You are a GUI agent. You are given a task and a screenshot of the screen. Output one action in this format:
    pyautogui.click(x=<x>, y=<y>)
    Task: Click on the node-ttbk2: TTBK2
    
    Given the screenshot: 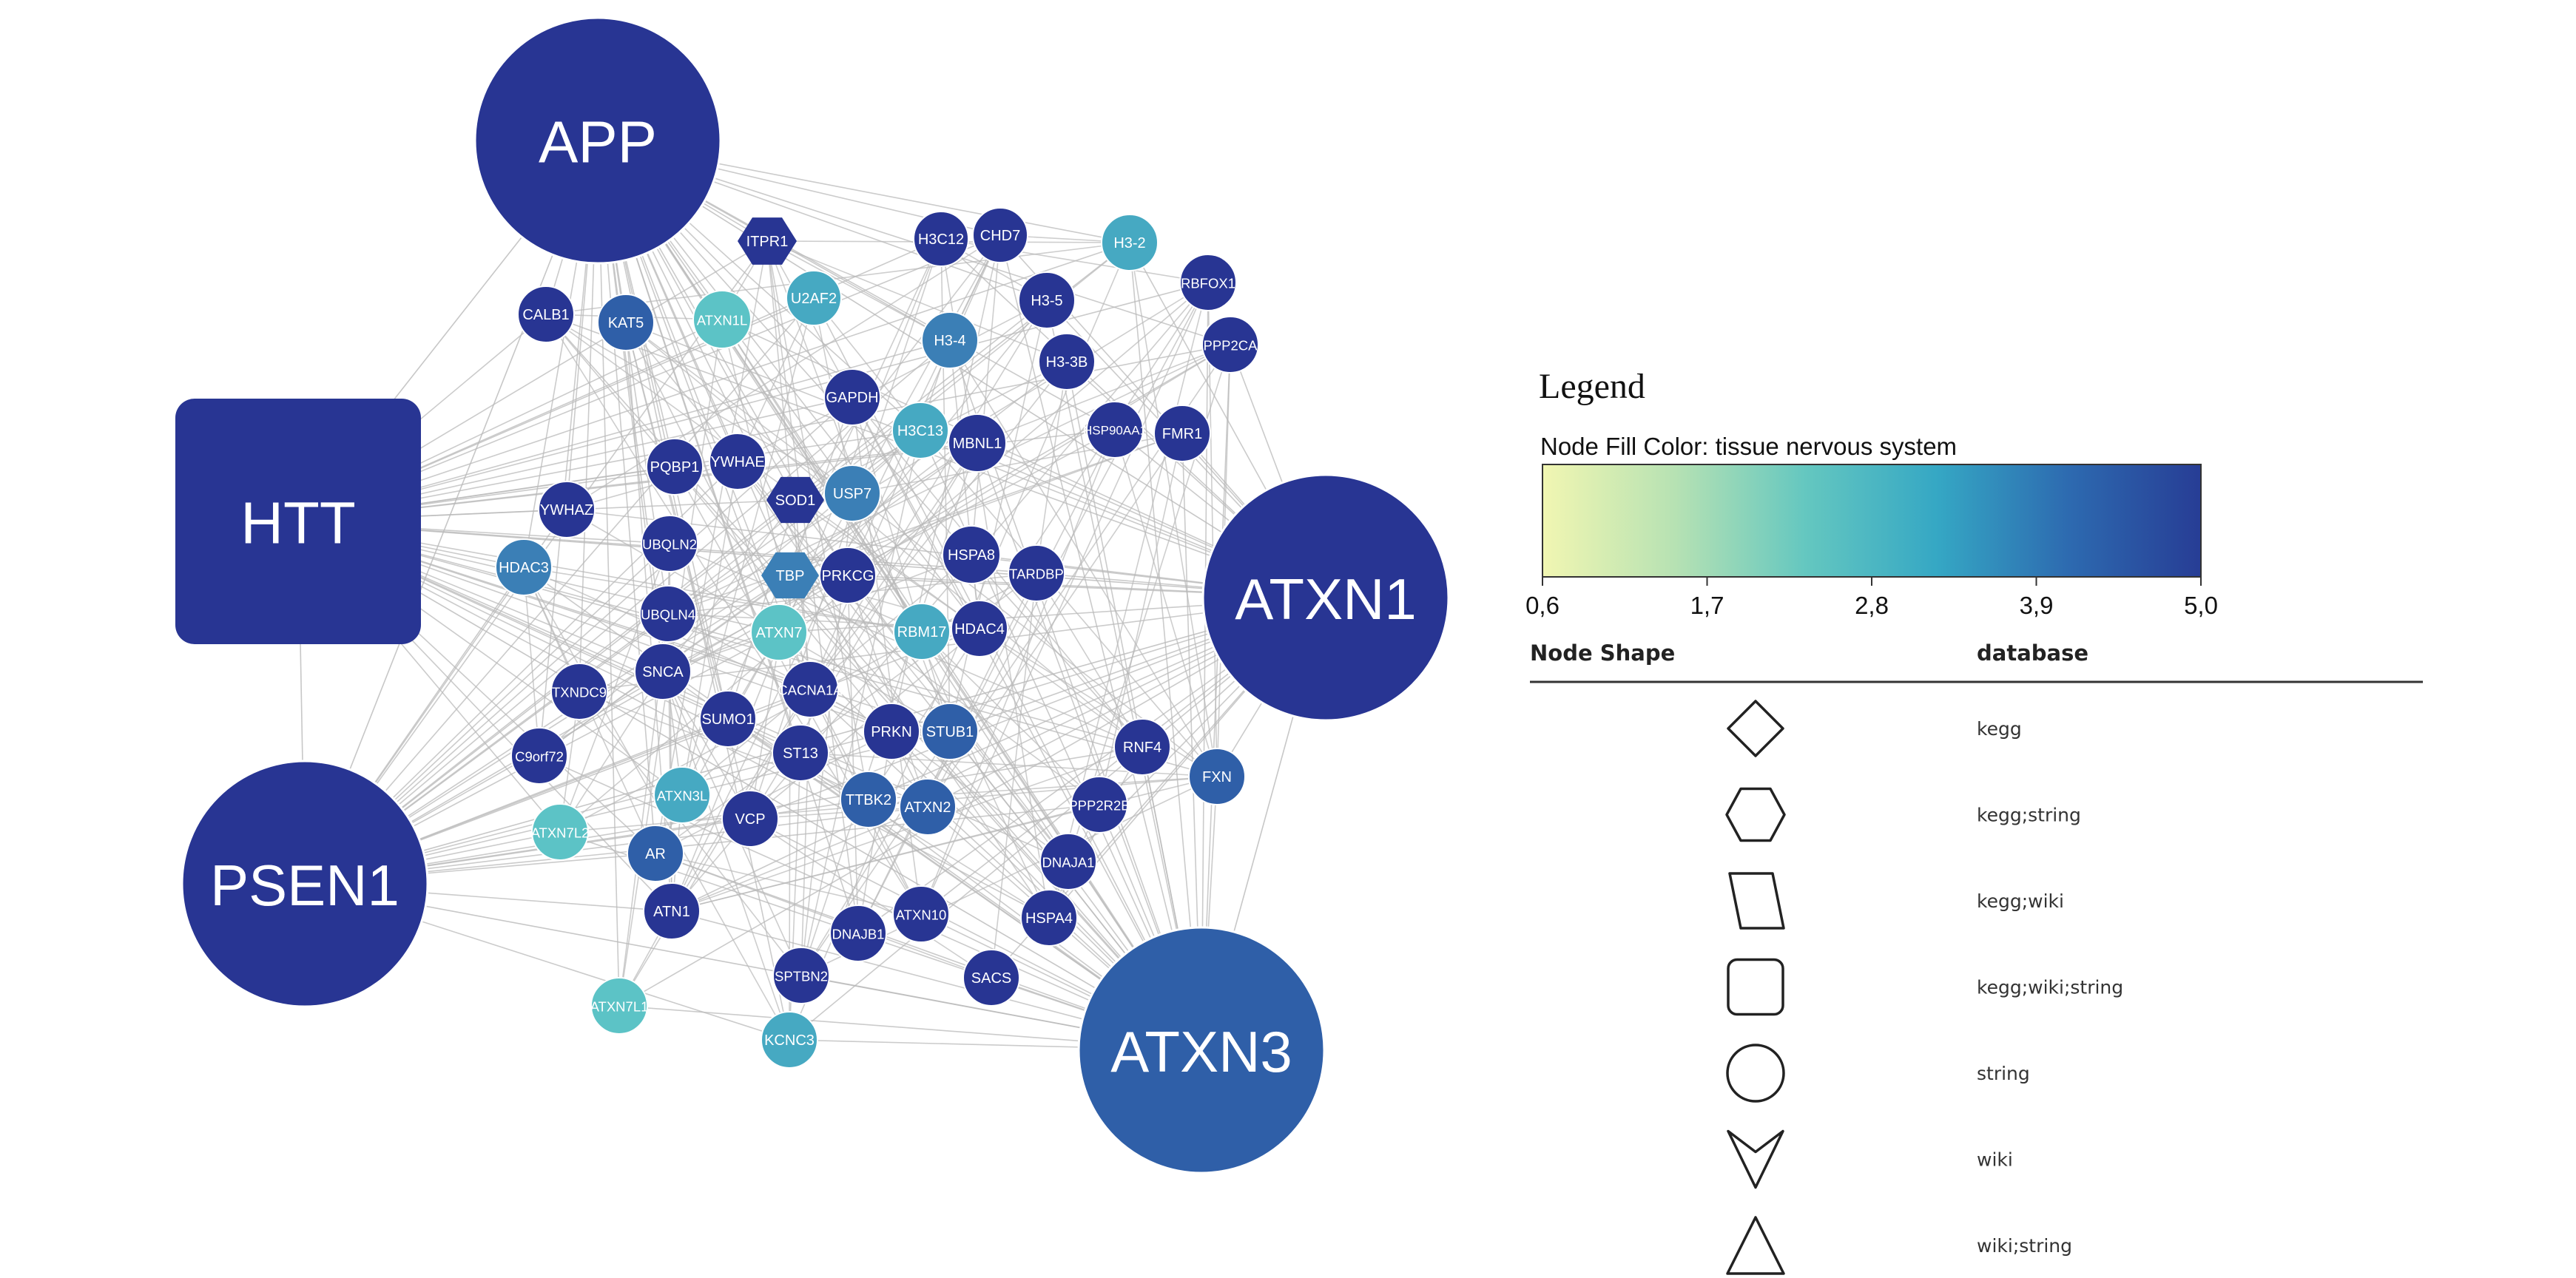 What is the action you would take?
    pyautogui.click(x=868, y=800)
    